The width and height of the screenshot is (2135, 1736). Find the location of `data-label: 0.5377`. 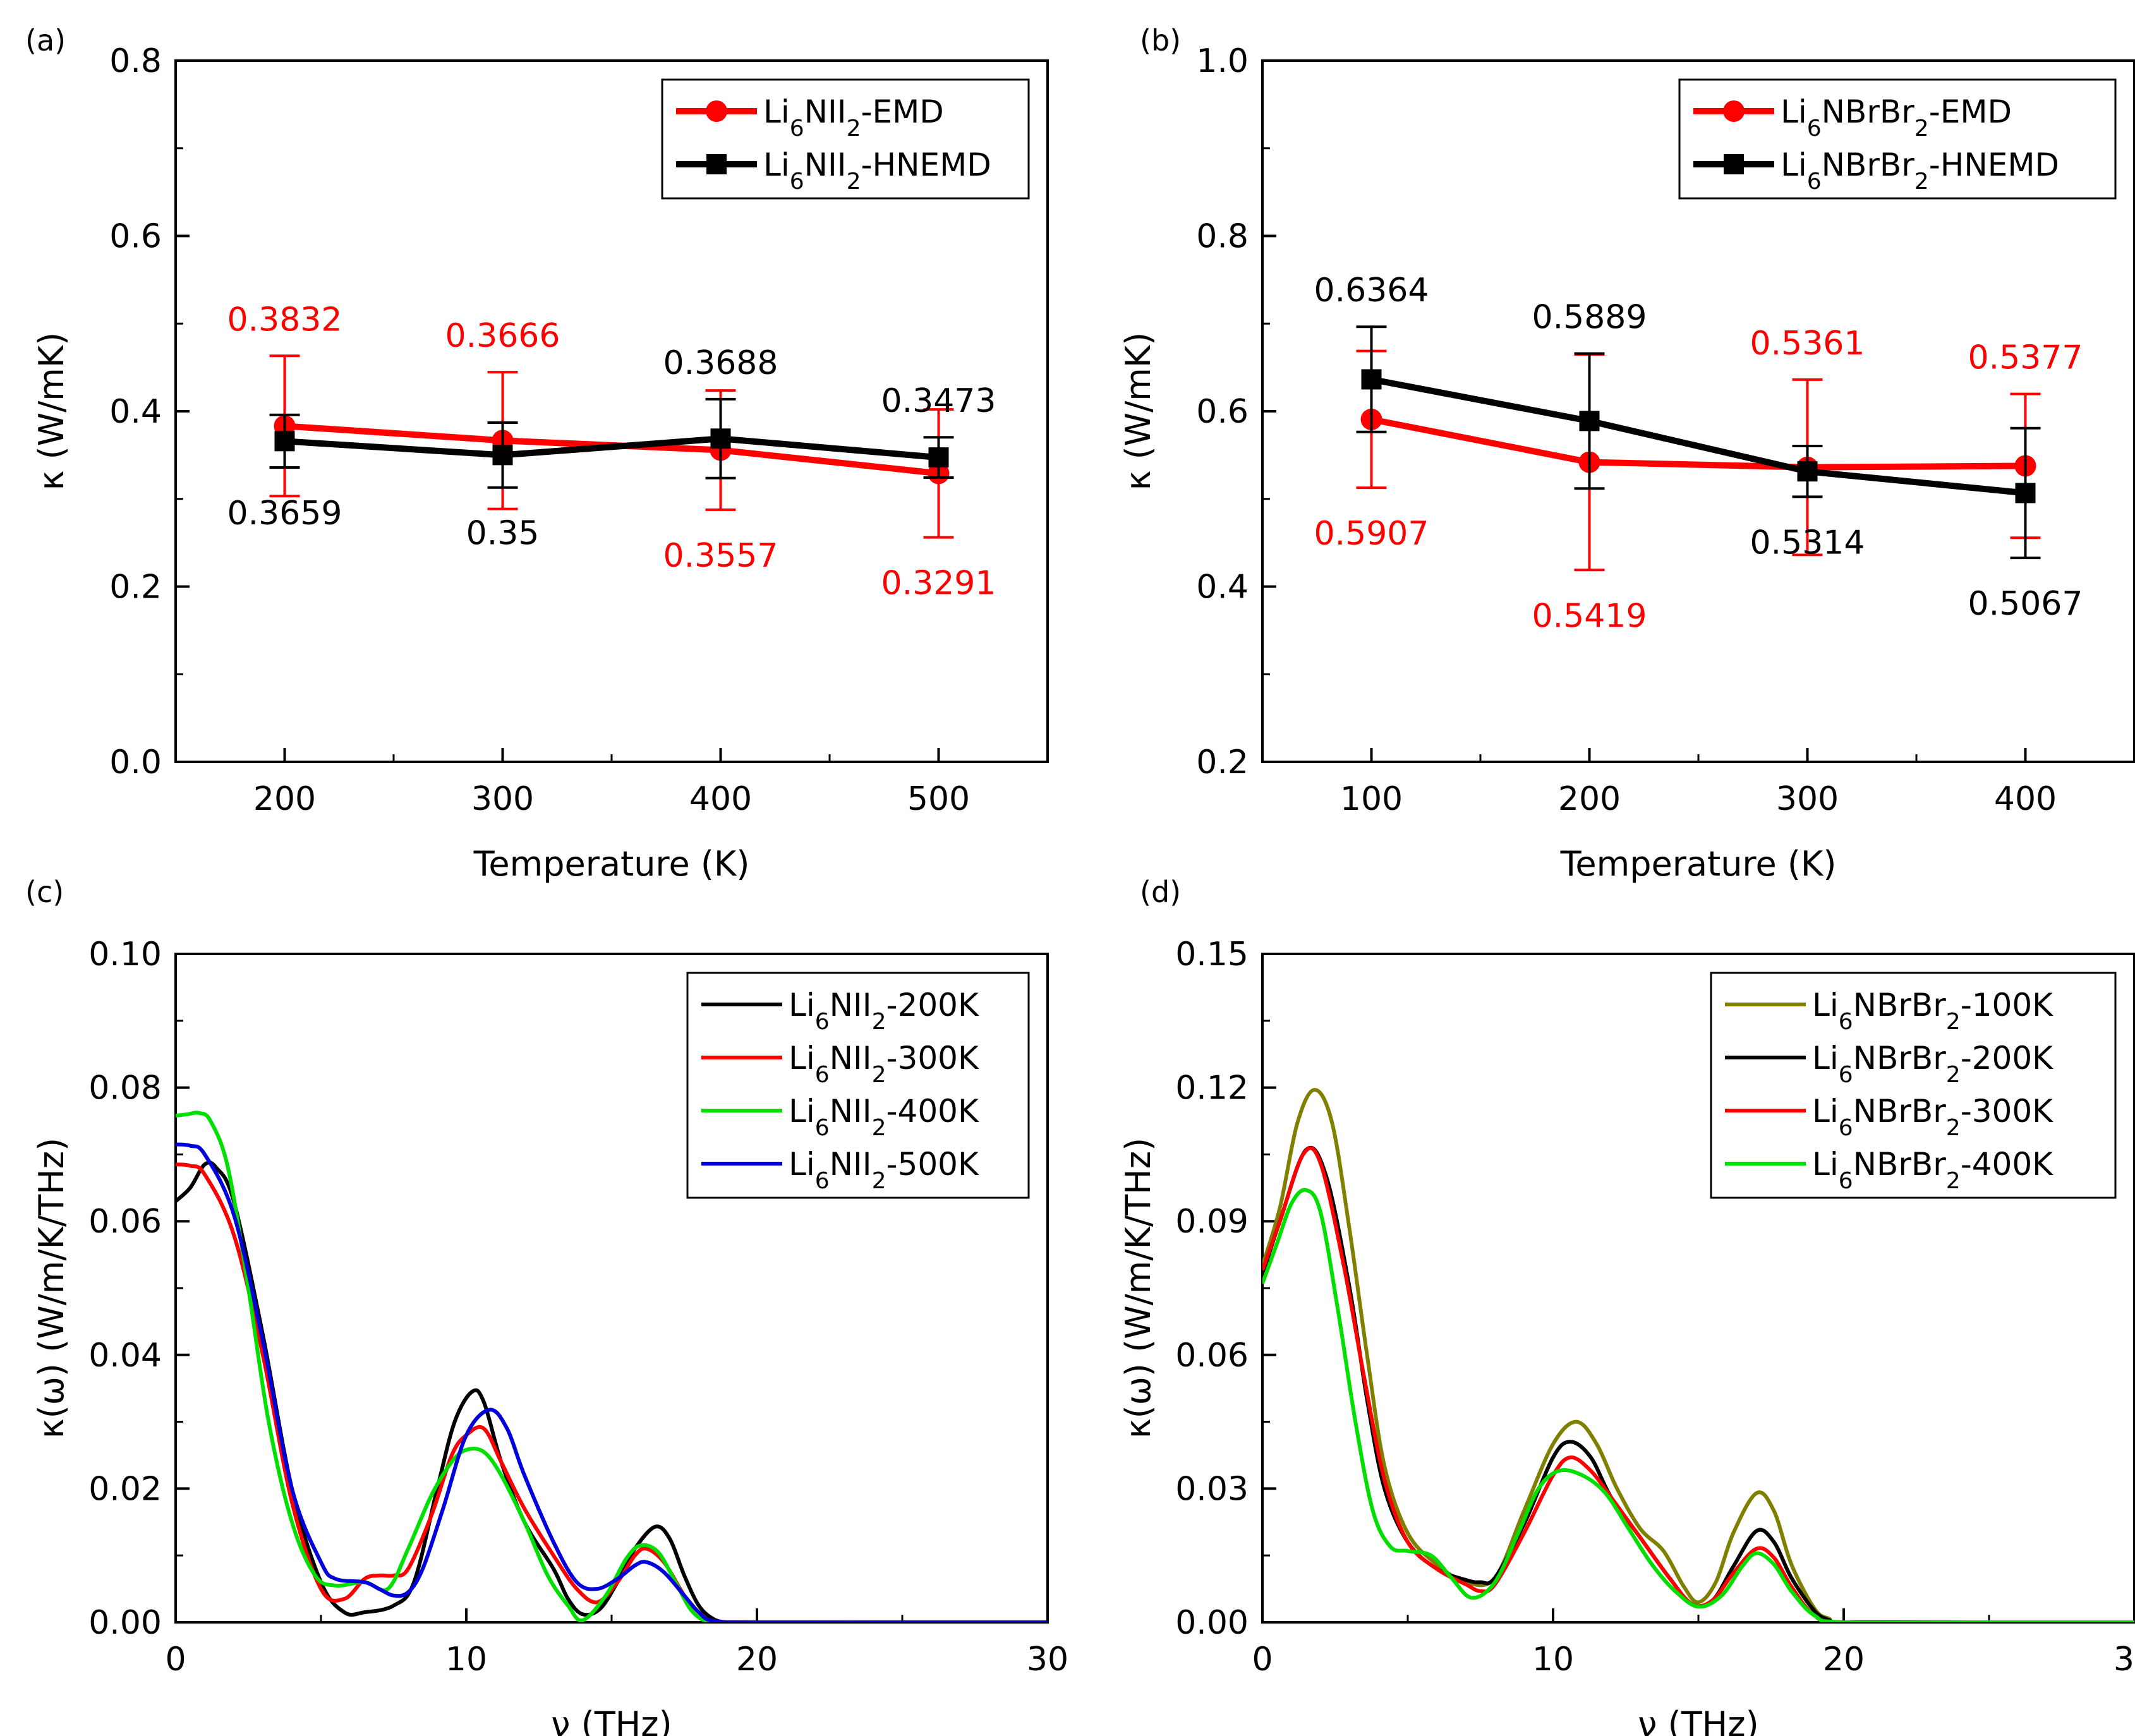

data-label: 0.5377 is located at coordinates (2025, 358).